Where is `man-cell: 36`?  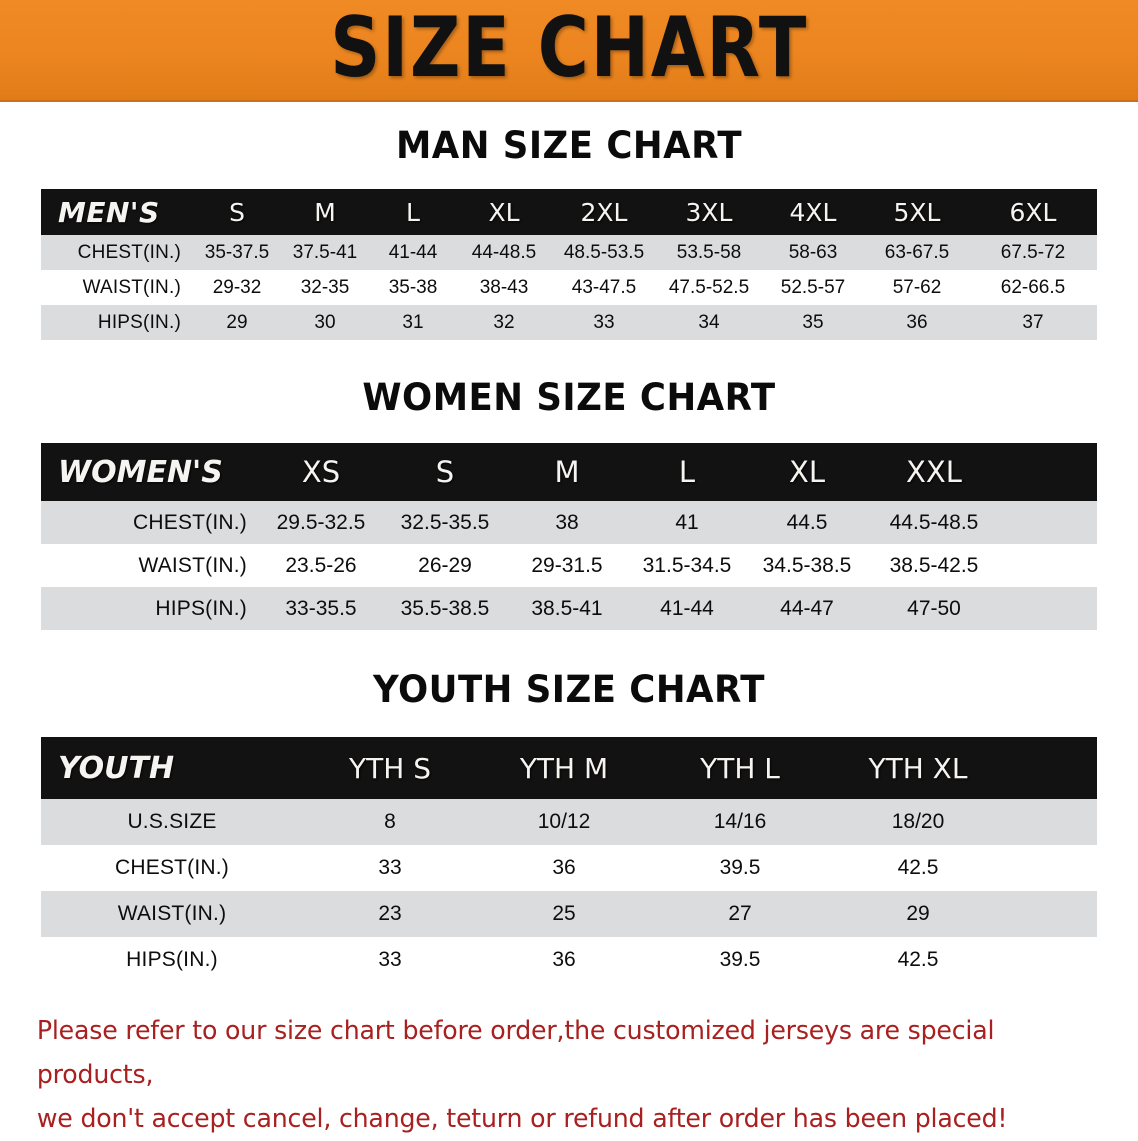
man-cell: 36 is located at coordinates (917, 322).